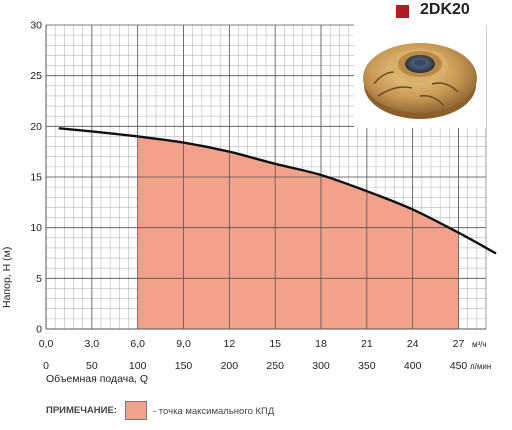 This screenshot has height=430, width=512. What do you see at coordinates (183, 344) in the screenshot?
I see `x-tick-label-m3h: 9,0` at bounding box center [183, 344].